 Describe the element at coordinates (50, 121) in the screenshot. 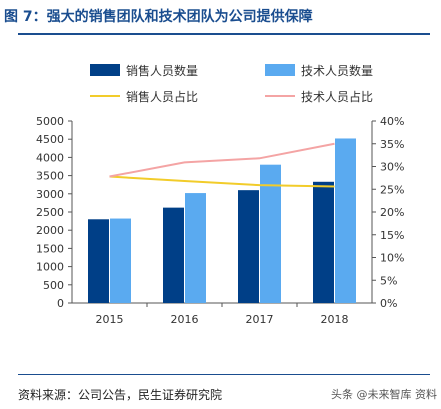

I see `left-tick-label: 5000` at that location.